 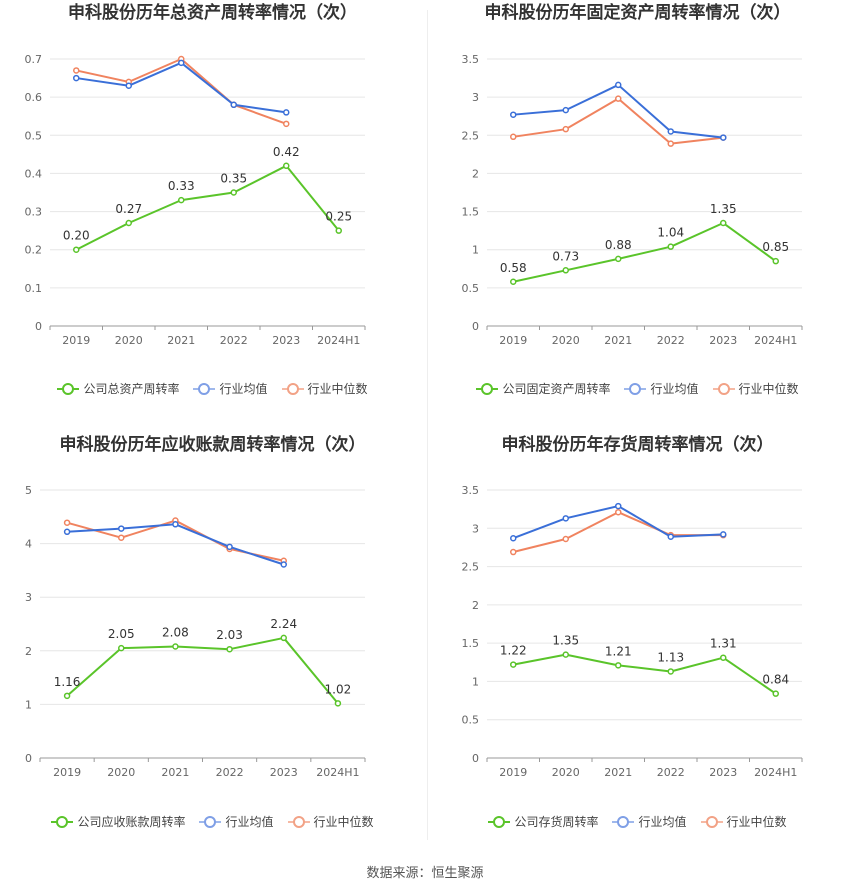 What do you see at coordinates (618, 651) in the screenshot?
I see `data-label: 1.21` at bounding box center [618, 651].